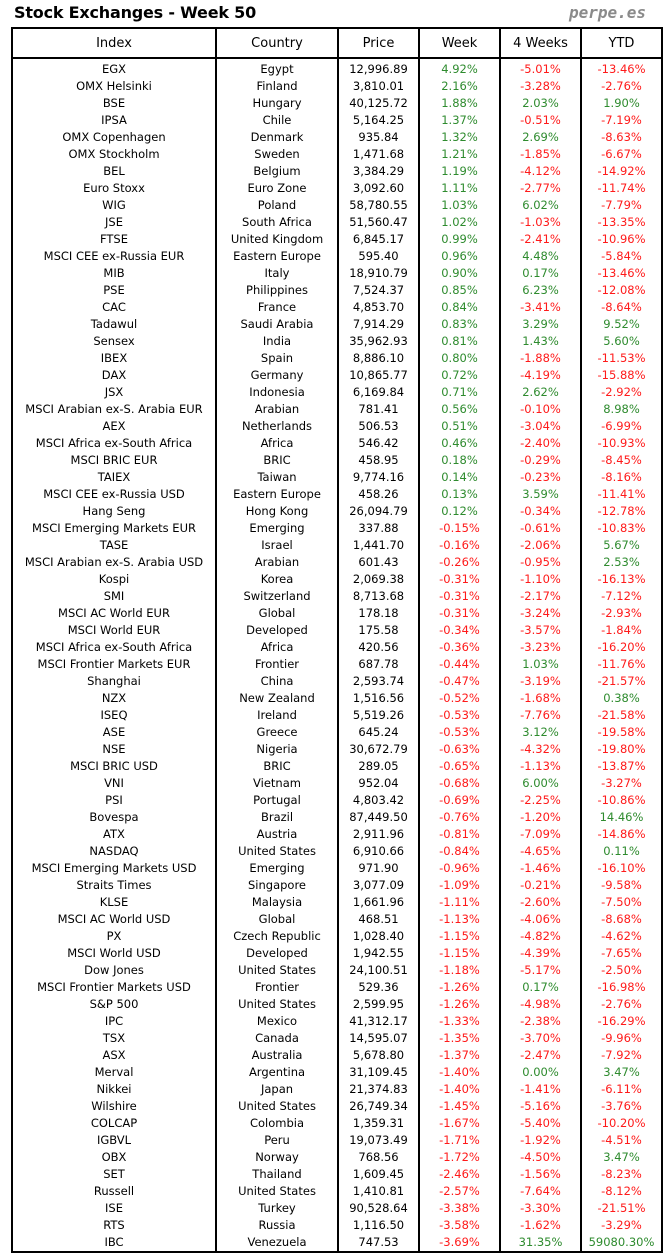 Image resolution: width=664 pixels, height=1260 pixels. I want to click on week-change-cell: -0.31%, so click(459, 613).